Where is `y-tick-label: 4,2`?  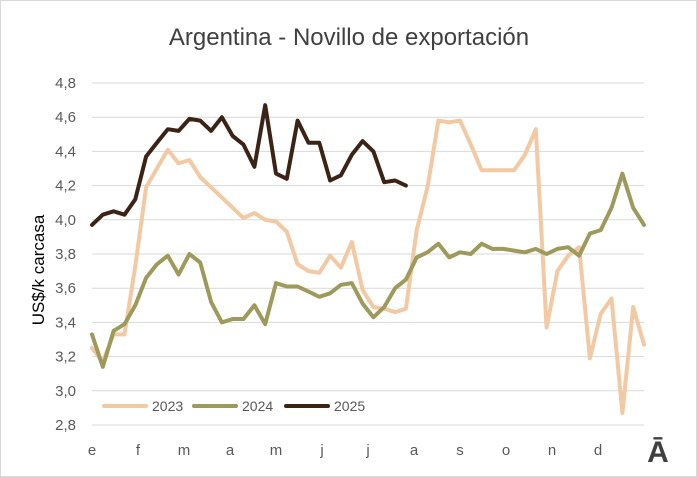 y-tick-label: 4,2 is located at coordinates (65, 186).